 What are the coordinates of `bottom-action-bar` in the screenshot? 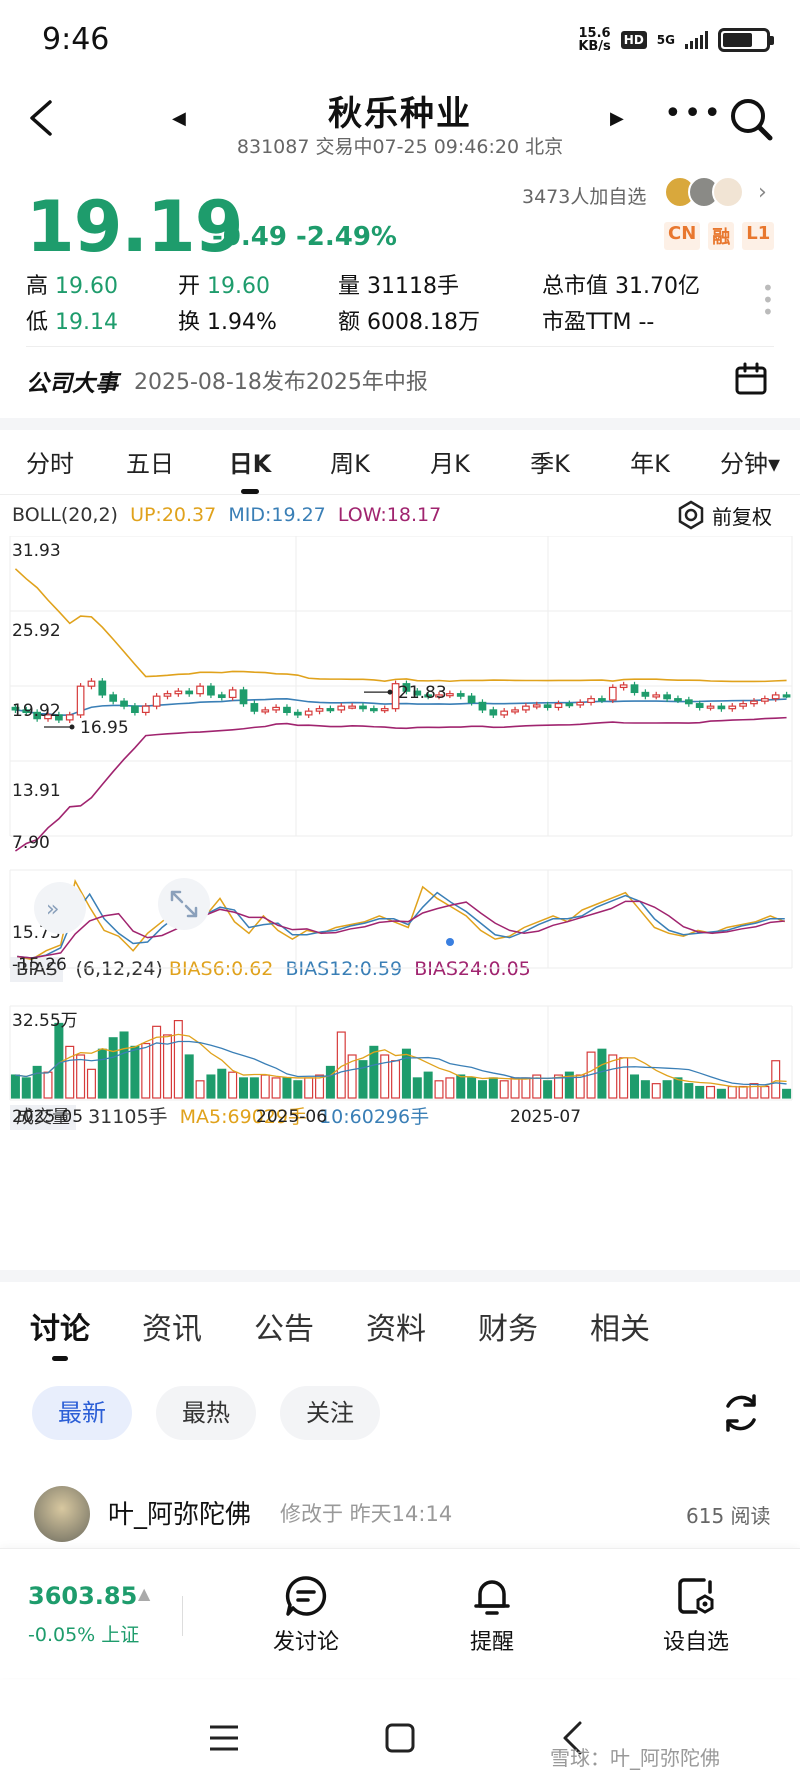 It's located at (400, 1613).